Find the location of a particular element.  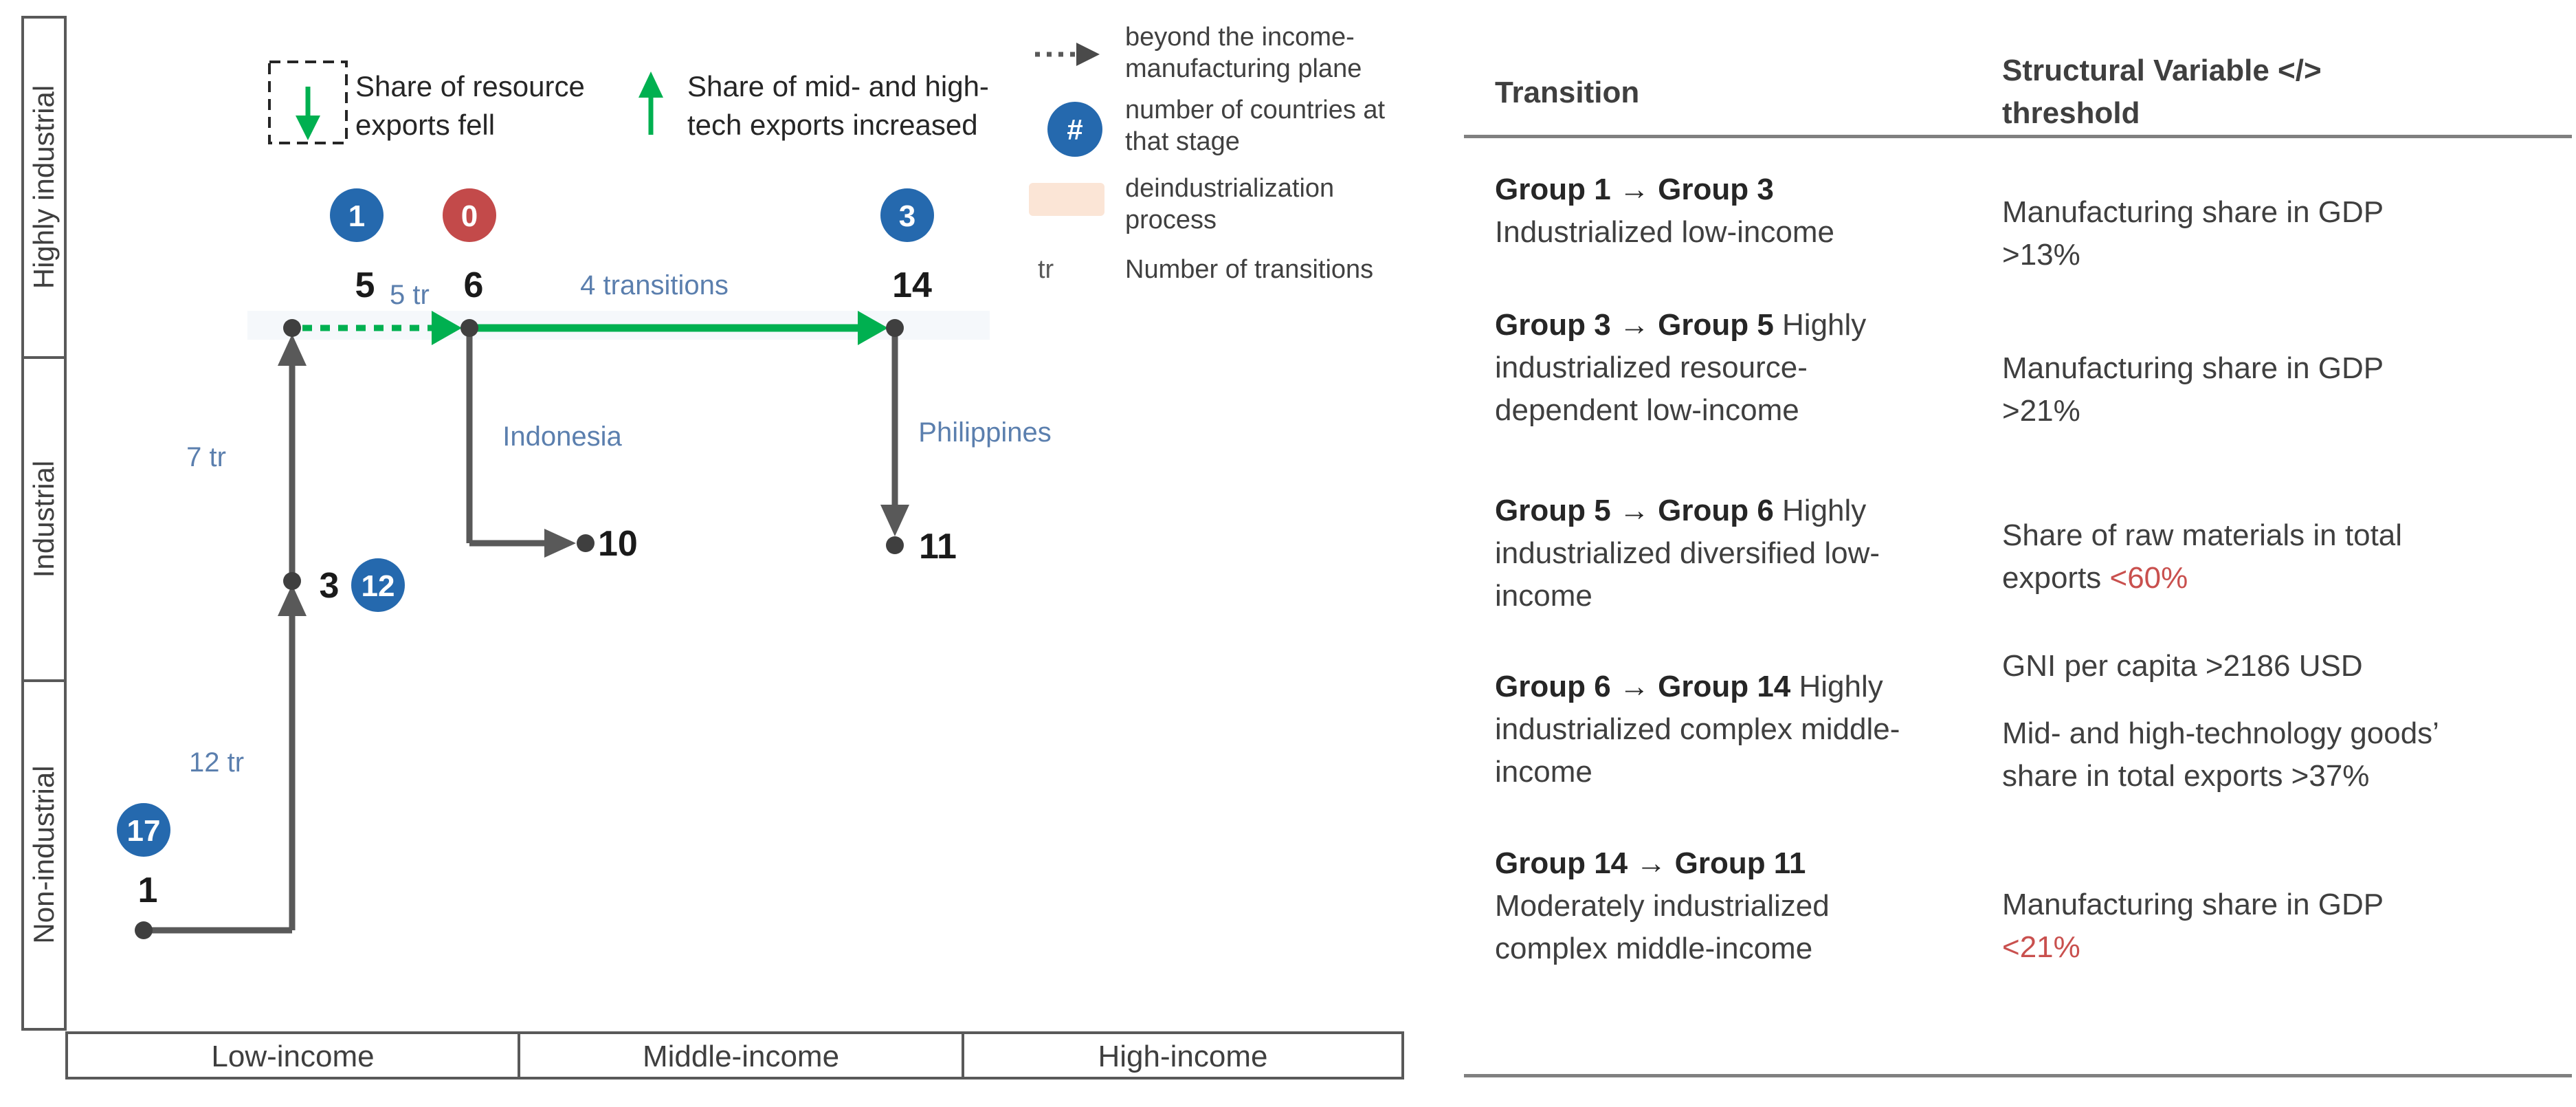

legend-resource-line2: exports fell is located at coordinates (425, 125).